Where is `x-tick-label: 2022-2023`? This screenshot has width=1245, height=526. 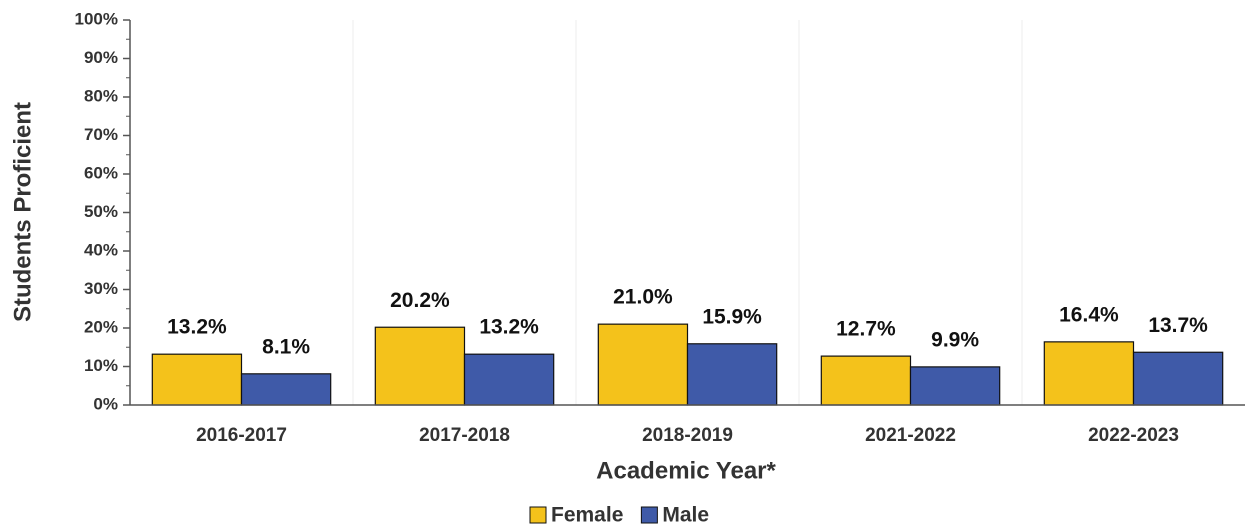
x-tick-label: 2022-2023 is located at coordinates (1133, 435).